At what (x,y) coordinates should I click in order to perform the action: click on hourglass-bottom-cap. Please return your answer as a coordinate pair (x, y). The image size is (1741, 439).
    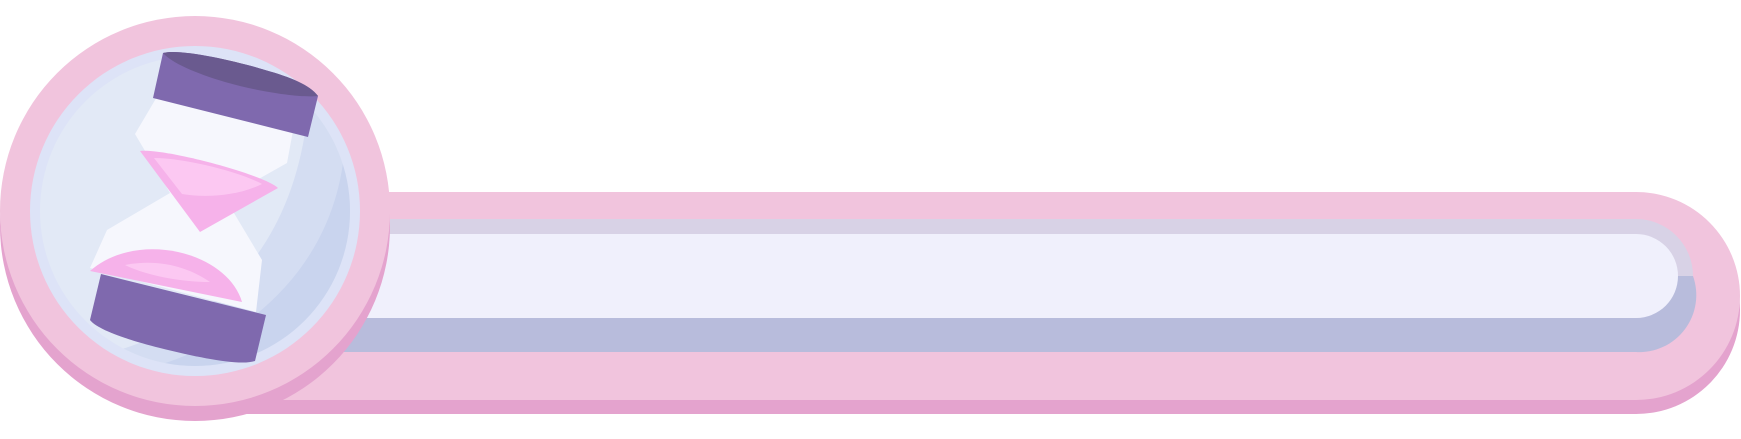
    Looking at the image, I should click on (178, 318).